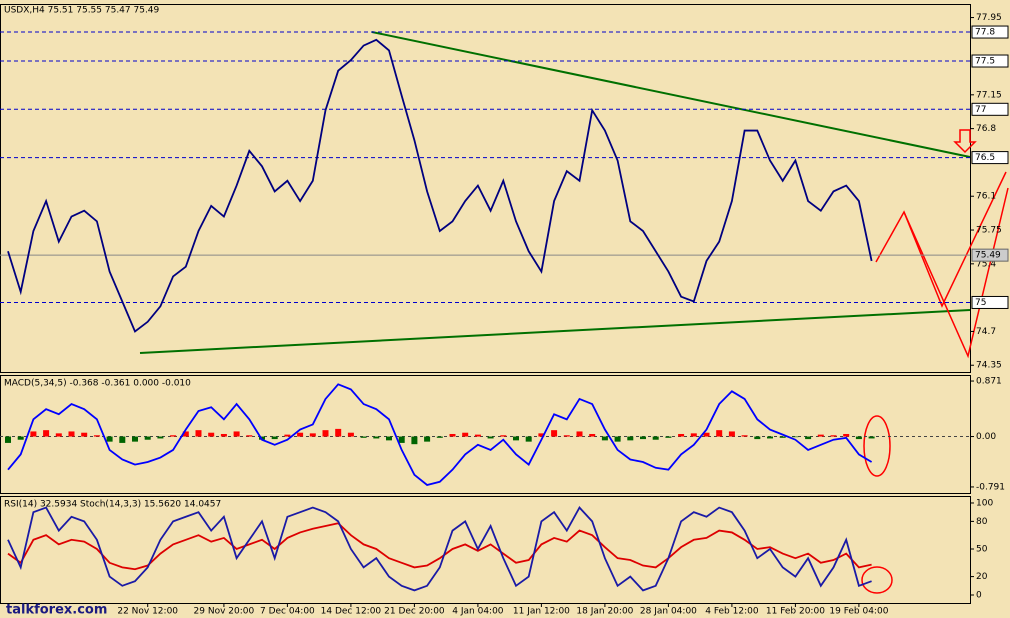  Describe the element at coordinates (414, 612) in the screenshot. I see `x-tick-label: 21 Dec 20:00` at that location.